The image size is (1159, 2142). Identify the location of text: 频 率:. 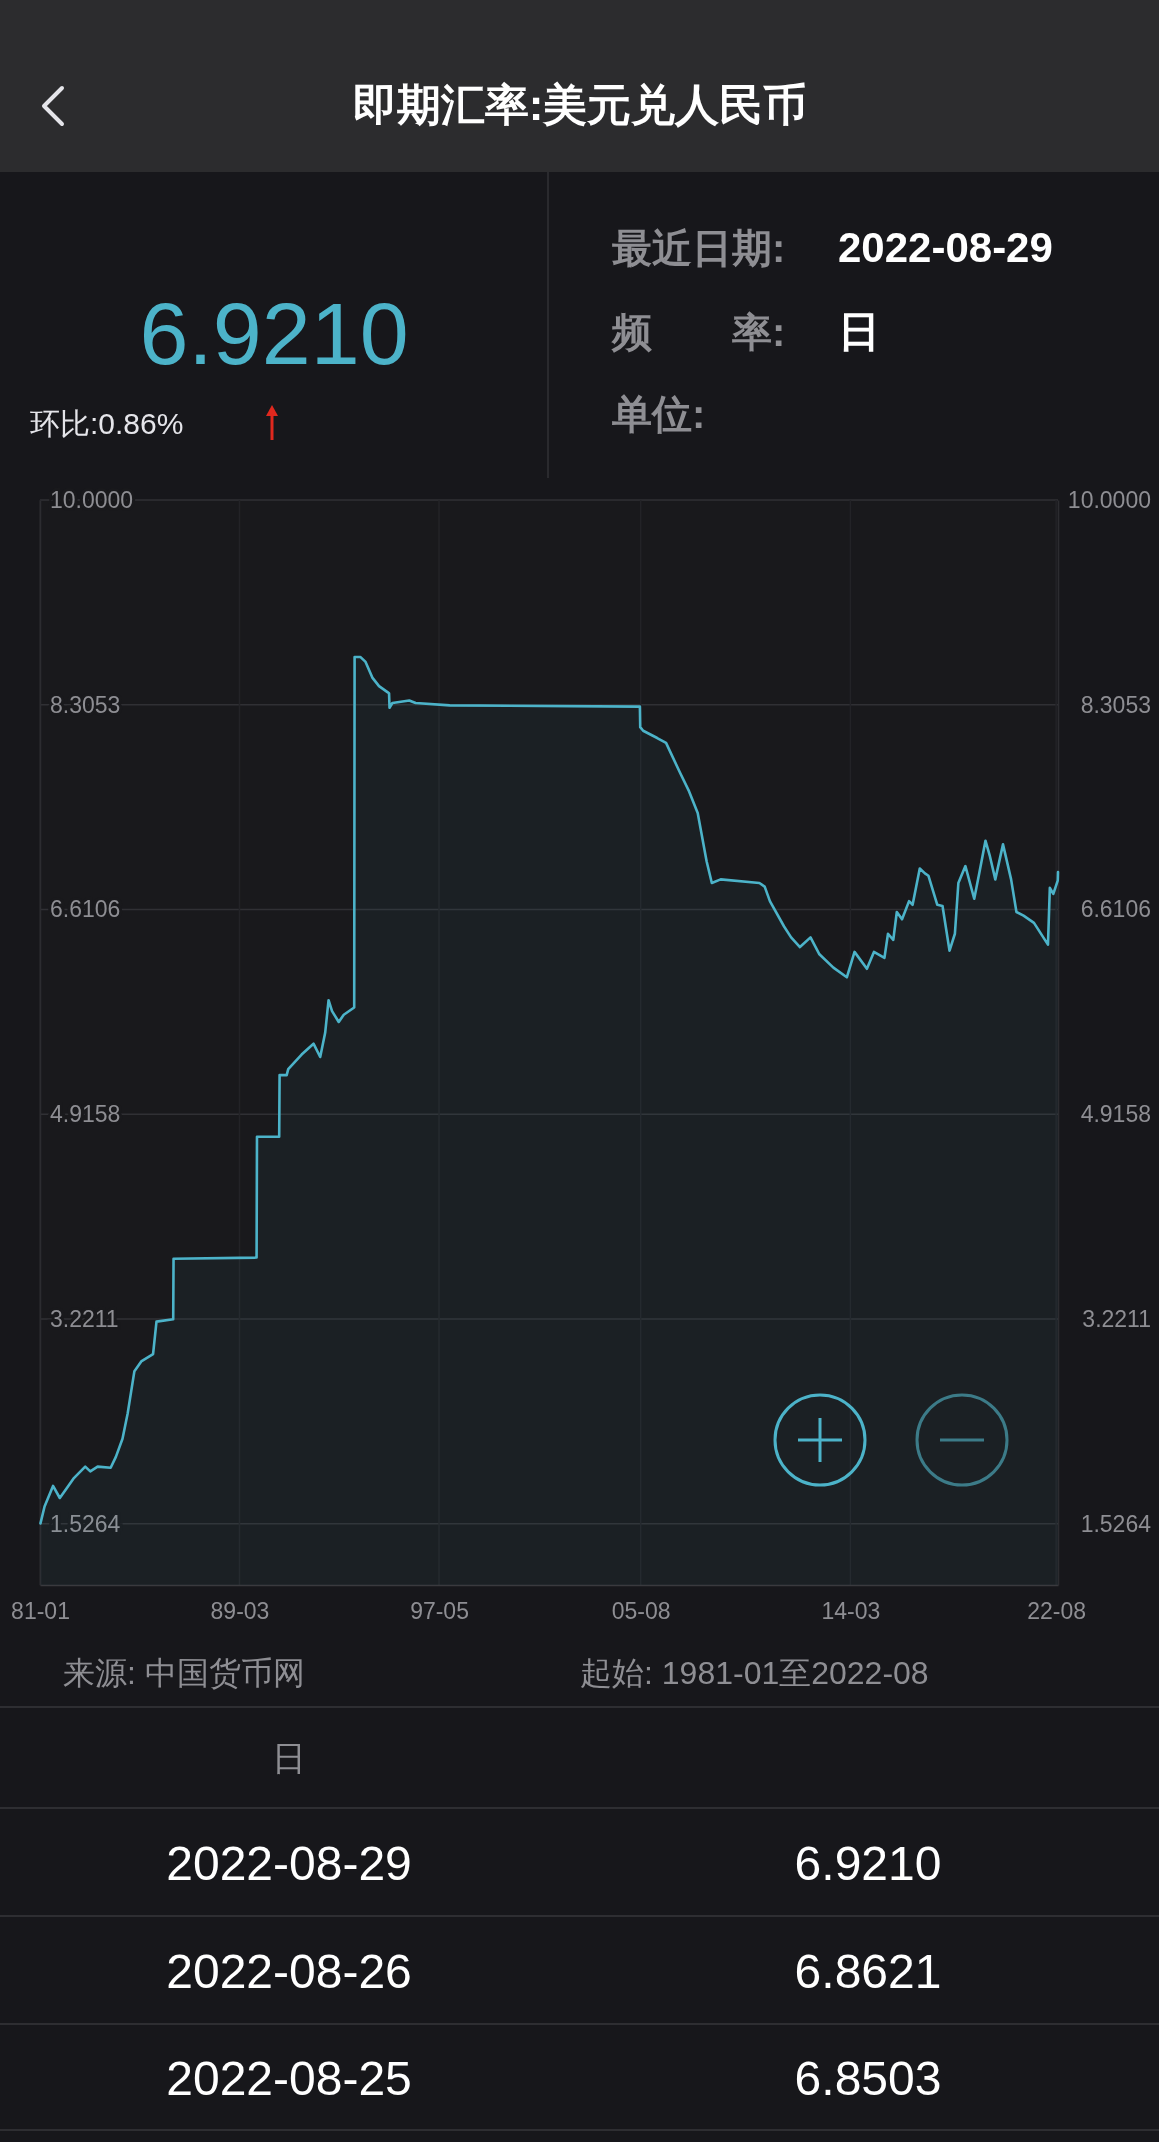
(698, 332).